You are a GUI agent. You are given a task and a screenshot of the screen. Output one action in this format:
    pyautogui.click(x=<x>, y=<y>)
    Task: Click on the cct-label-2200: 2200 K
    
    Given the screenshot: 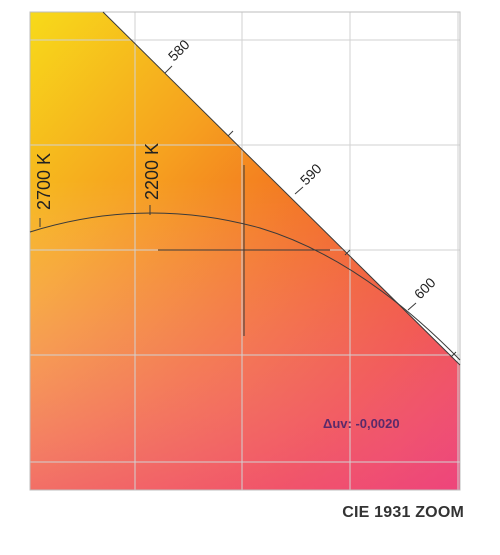 What is the action you would take?
    pyautogui.click(x=152, y=171)
    